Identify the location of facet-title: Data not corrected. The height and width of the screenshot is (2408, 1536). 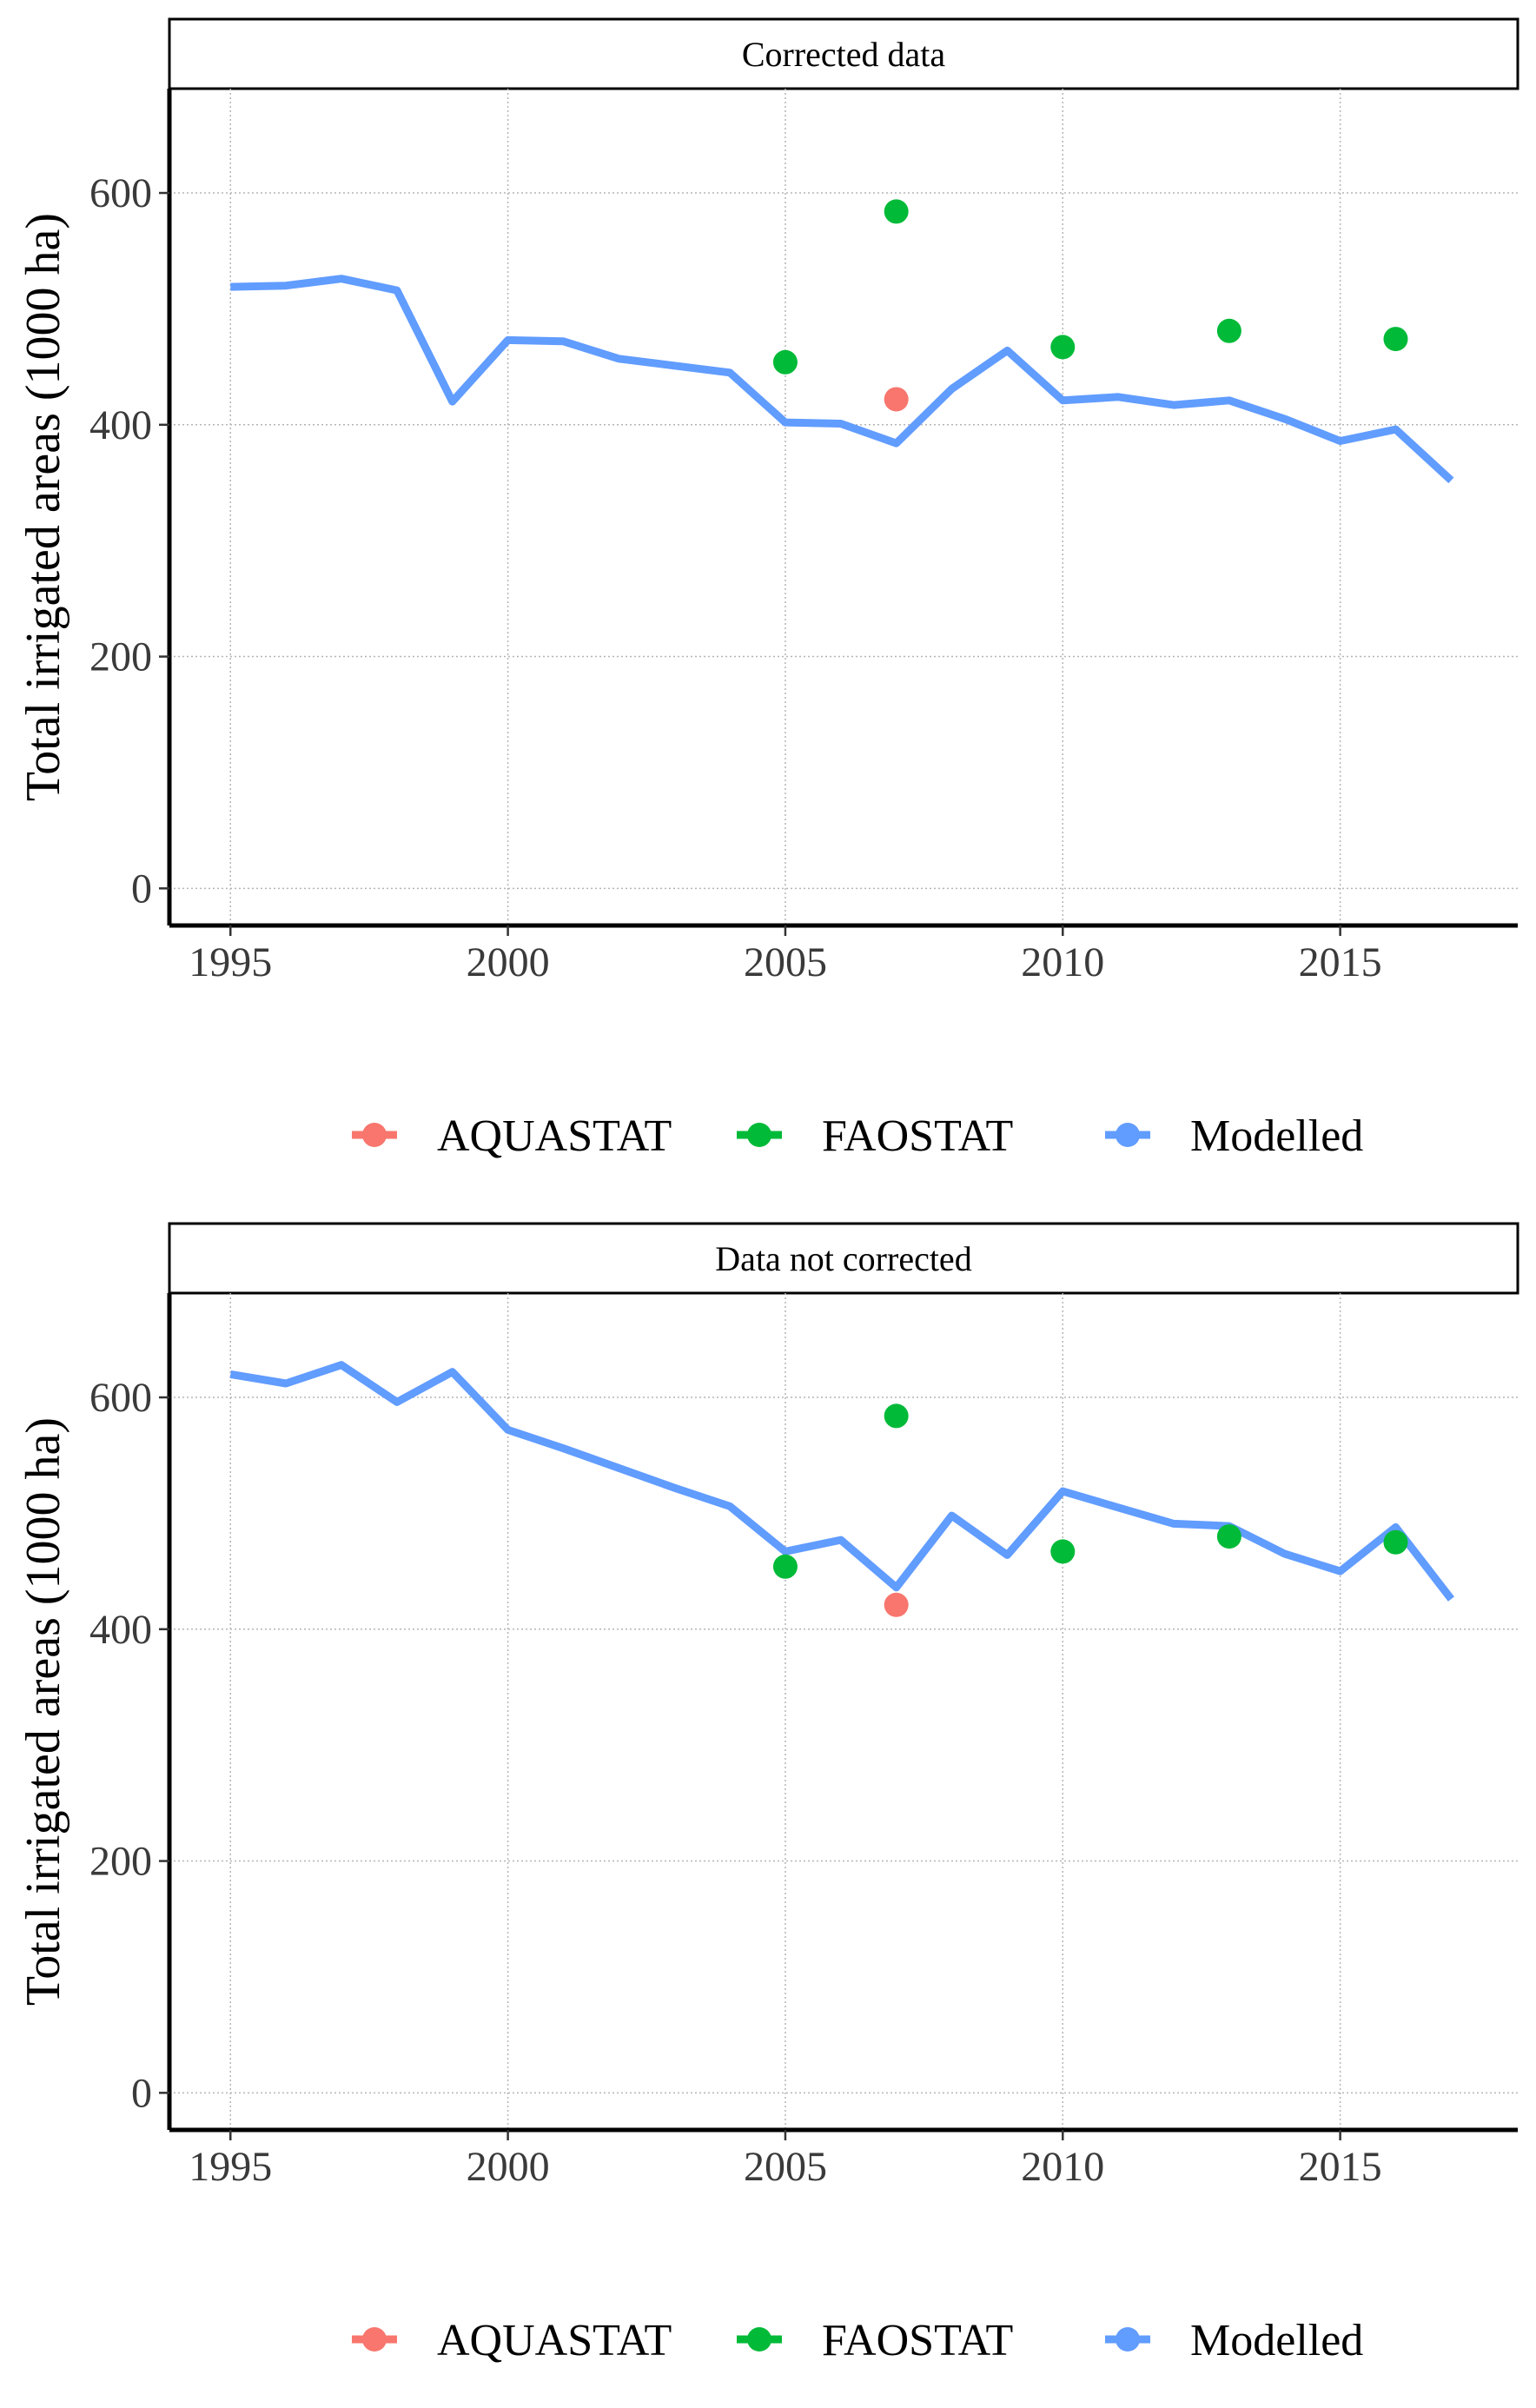
(843, 1258).